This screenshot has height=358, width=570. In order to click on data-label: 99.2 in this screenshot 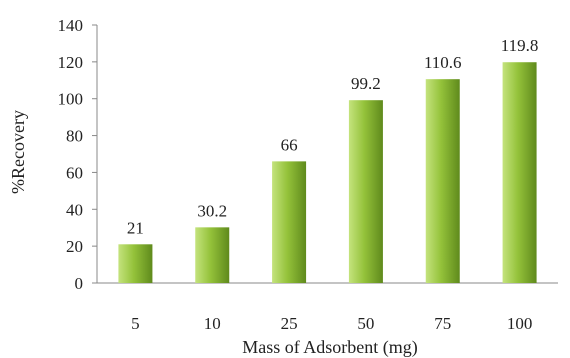, I will do `click(366, 83)`.